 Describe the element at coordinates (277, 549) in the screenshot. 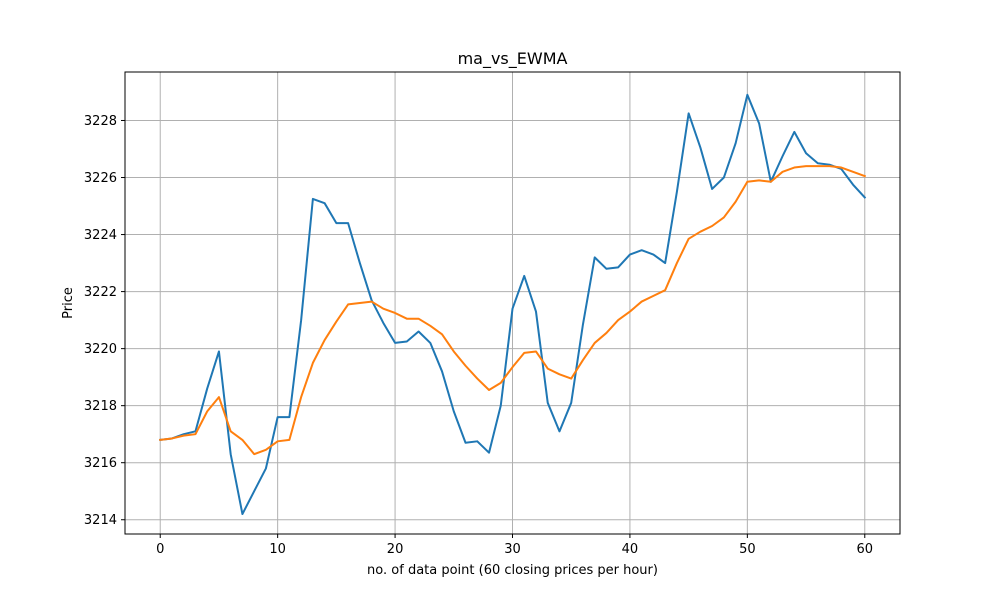

I see `x-tick-label: 10` at that location.